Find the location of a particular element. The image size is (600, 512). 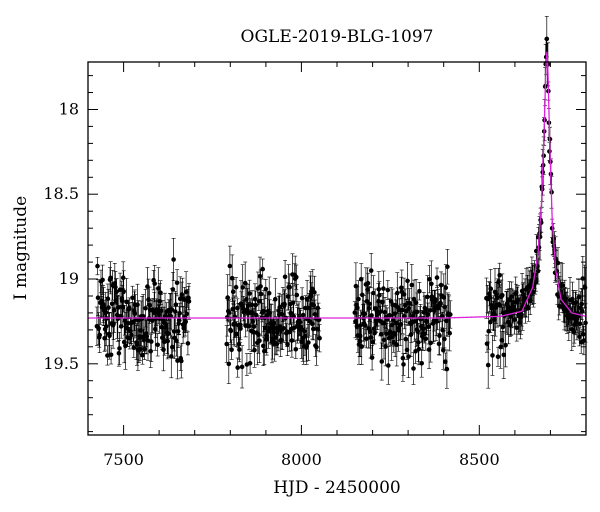

y-tick-label: 18.5 is located at coordinates (61, 193).